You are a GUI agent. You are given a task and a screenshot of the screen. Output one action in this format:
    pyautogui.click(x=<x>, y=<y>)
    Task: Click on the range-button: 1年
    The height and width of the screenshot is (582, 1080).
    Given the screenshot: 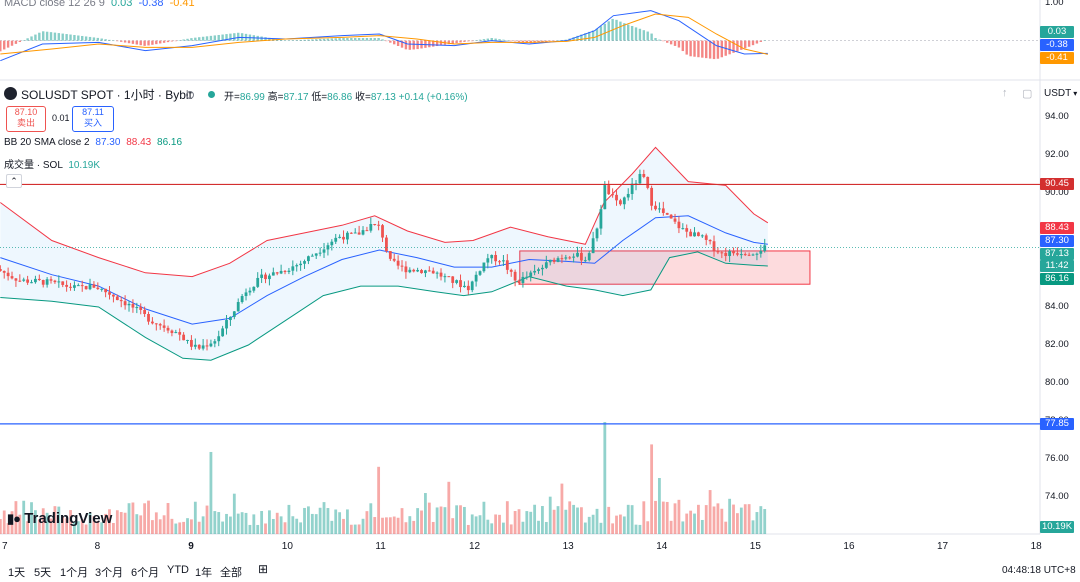 What is the action you would take?
    pyautogui.click(x=204, y=573)
    